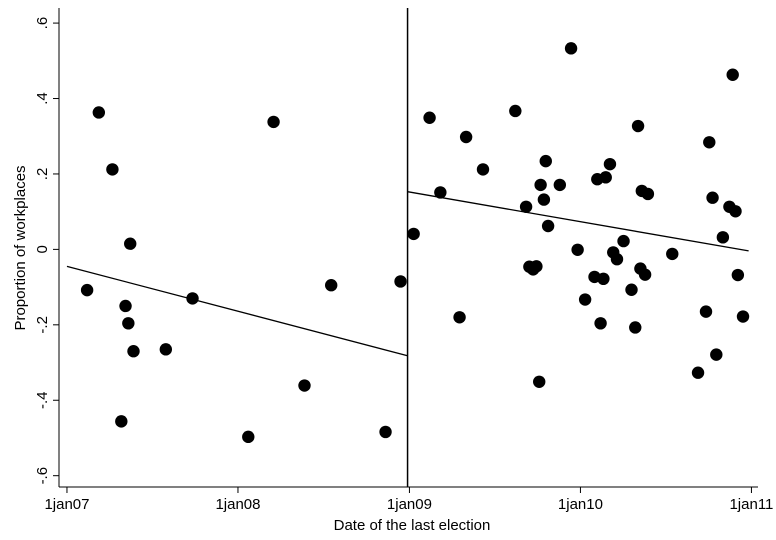 The height and width of the screenshot is (540, 776). What do you see at coordinates (42, 98) in the screenshot?
I see `y-tick-label: .4` at bounding box center [42, 98].